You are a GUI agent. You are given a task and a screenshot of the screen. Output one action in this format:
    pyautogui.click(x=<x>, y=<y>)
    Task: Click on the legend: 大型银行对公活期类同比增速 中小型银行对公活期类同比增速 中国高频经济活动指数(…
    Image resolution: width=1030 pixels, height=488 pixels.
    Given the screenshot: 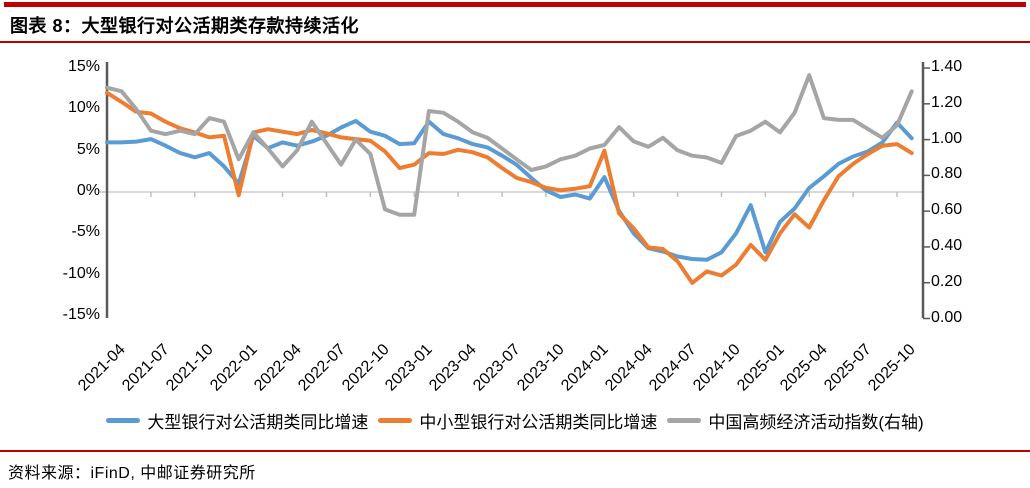 What is the action you would take?
    pyautogui.click(x=515, y=420)
    